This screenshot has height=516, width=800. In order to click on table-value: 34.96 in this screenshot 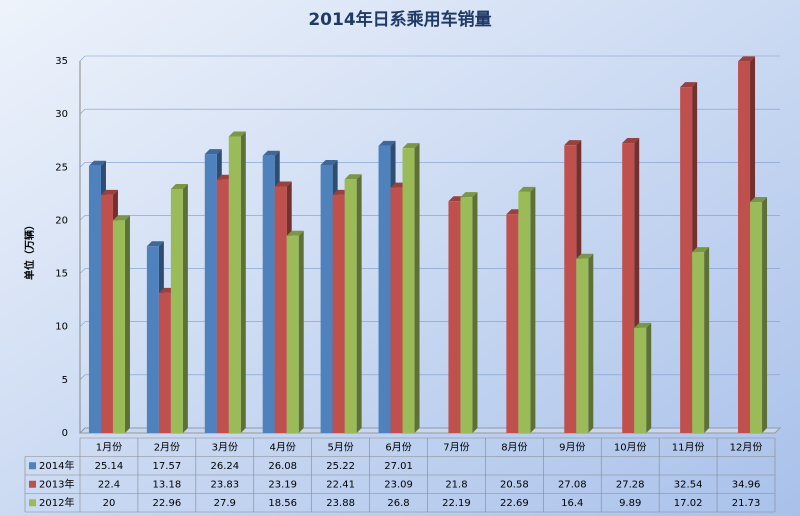, I will do `click(746, 484)`.